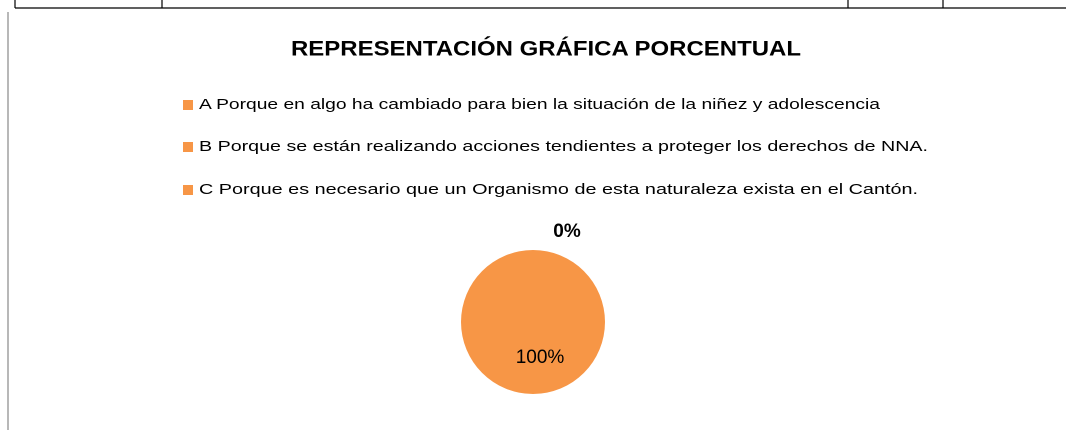 Image resolution: width=1066 pixels, height=430 pixels. I want to click on pie-slice, so click(533, 322).